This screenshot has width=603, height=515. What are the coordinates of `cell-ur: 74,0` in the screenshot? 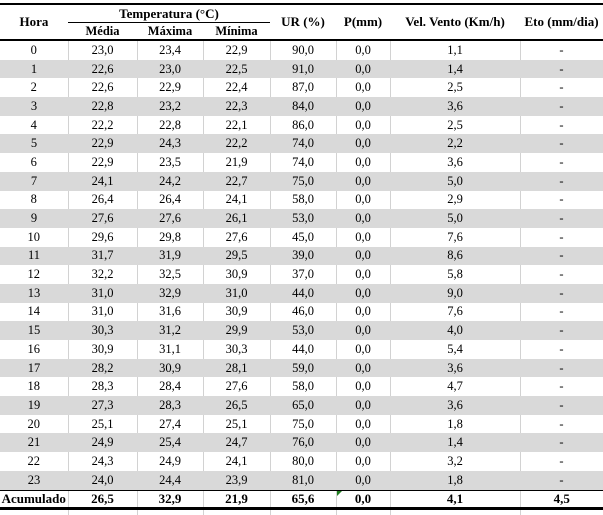 It's located at (303, 162).